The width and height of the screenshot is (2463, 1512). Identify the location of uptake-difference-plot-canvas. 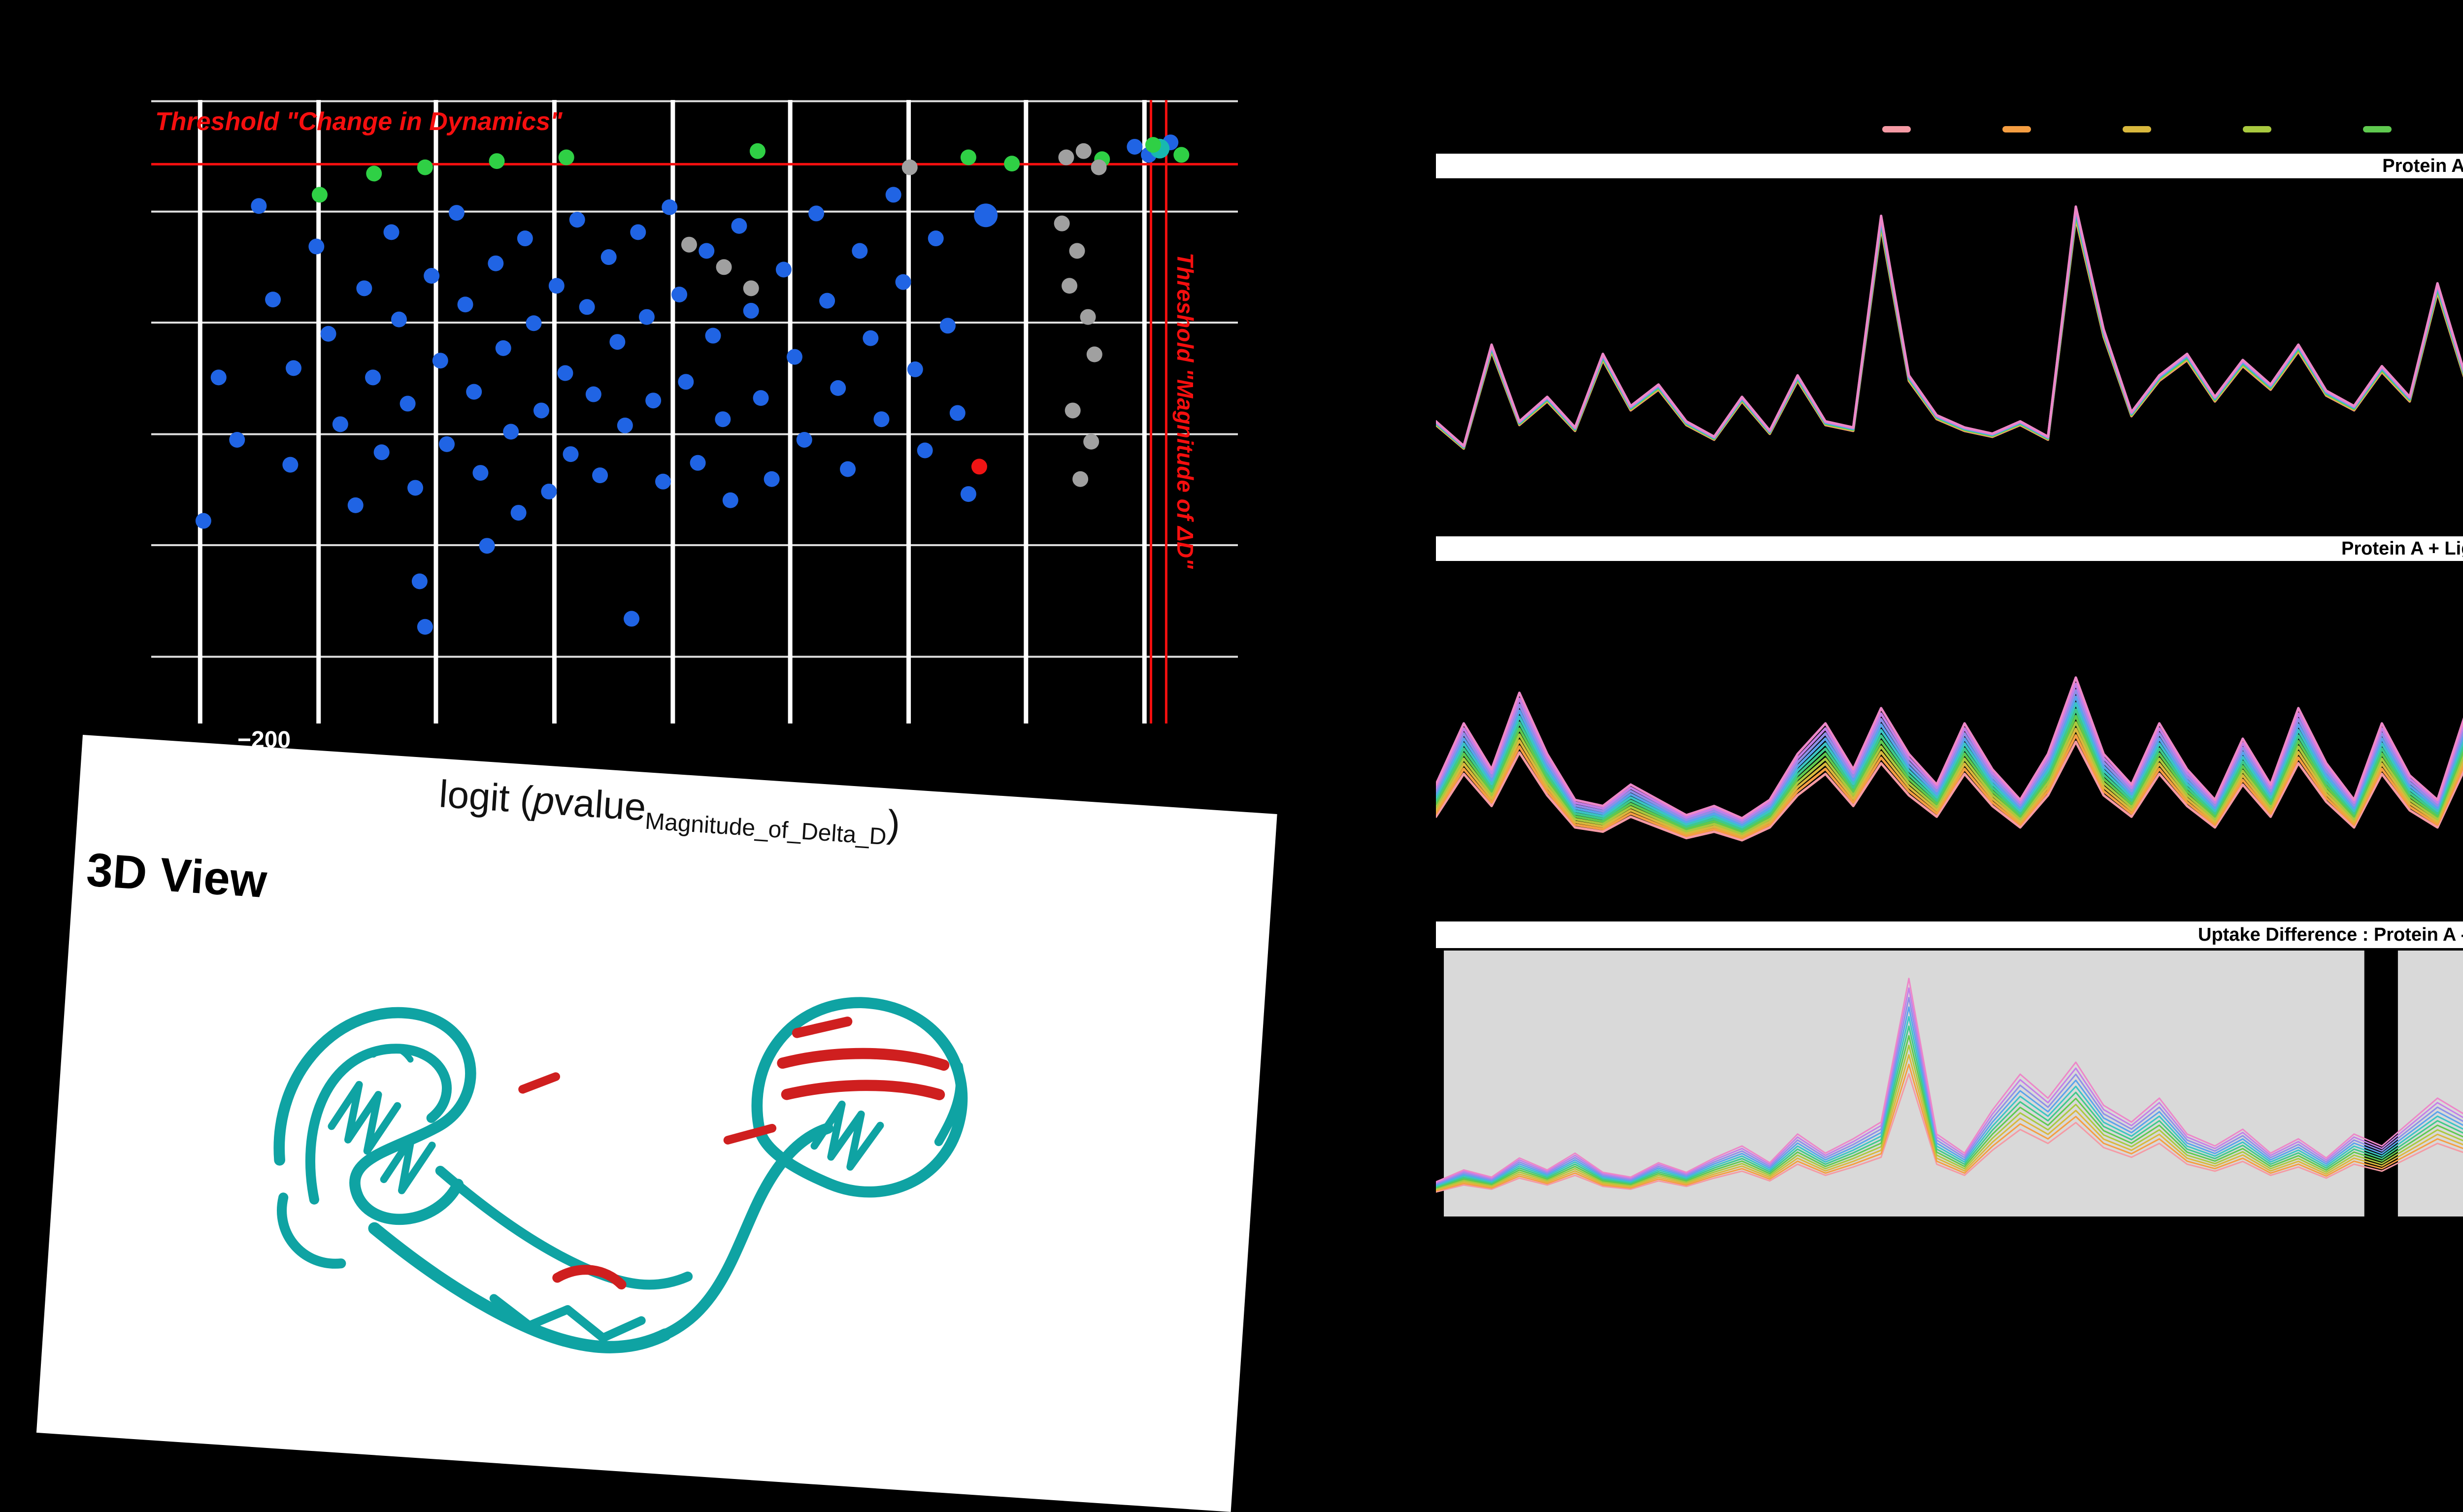
(1949, 1083).